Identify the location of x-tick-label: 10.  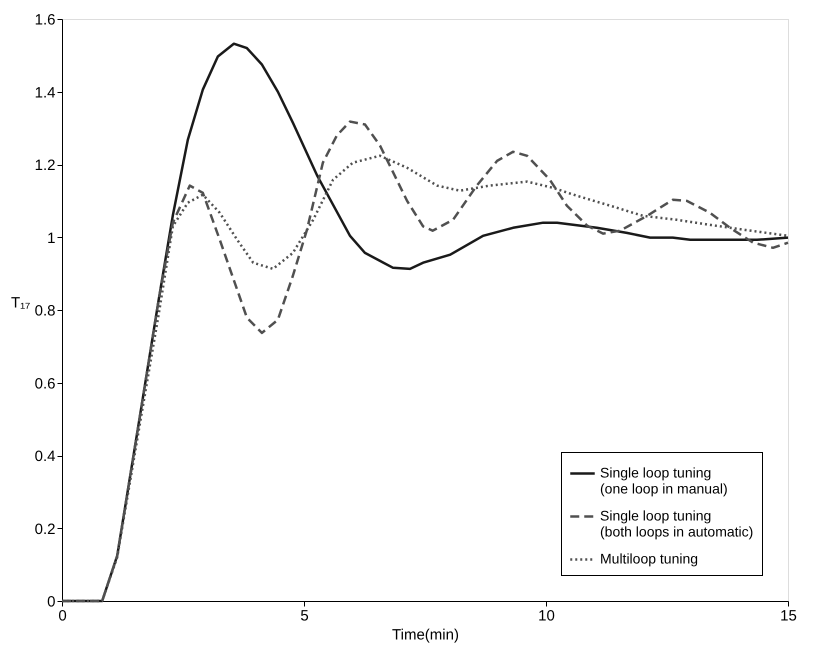
(546, 616).